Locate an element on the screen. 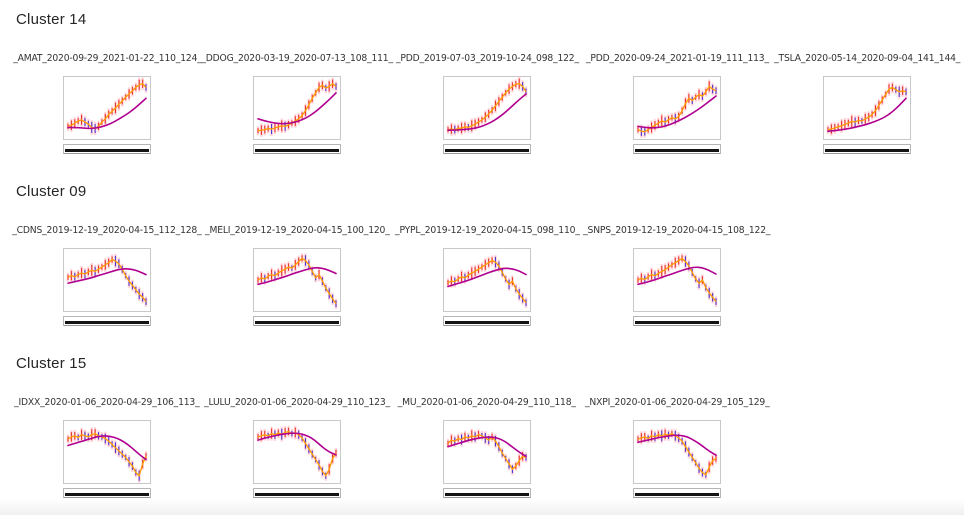  chart-cell: _CDNS_2019-12-19_2020-04-15_112_128_ is located at coordinates (107, 275).